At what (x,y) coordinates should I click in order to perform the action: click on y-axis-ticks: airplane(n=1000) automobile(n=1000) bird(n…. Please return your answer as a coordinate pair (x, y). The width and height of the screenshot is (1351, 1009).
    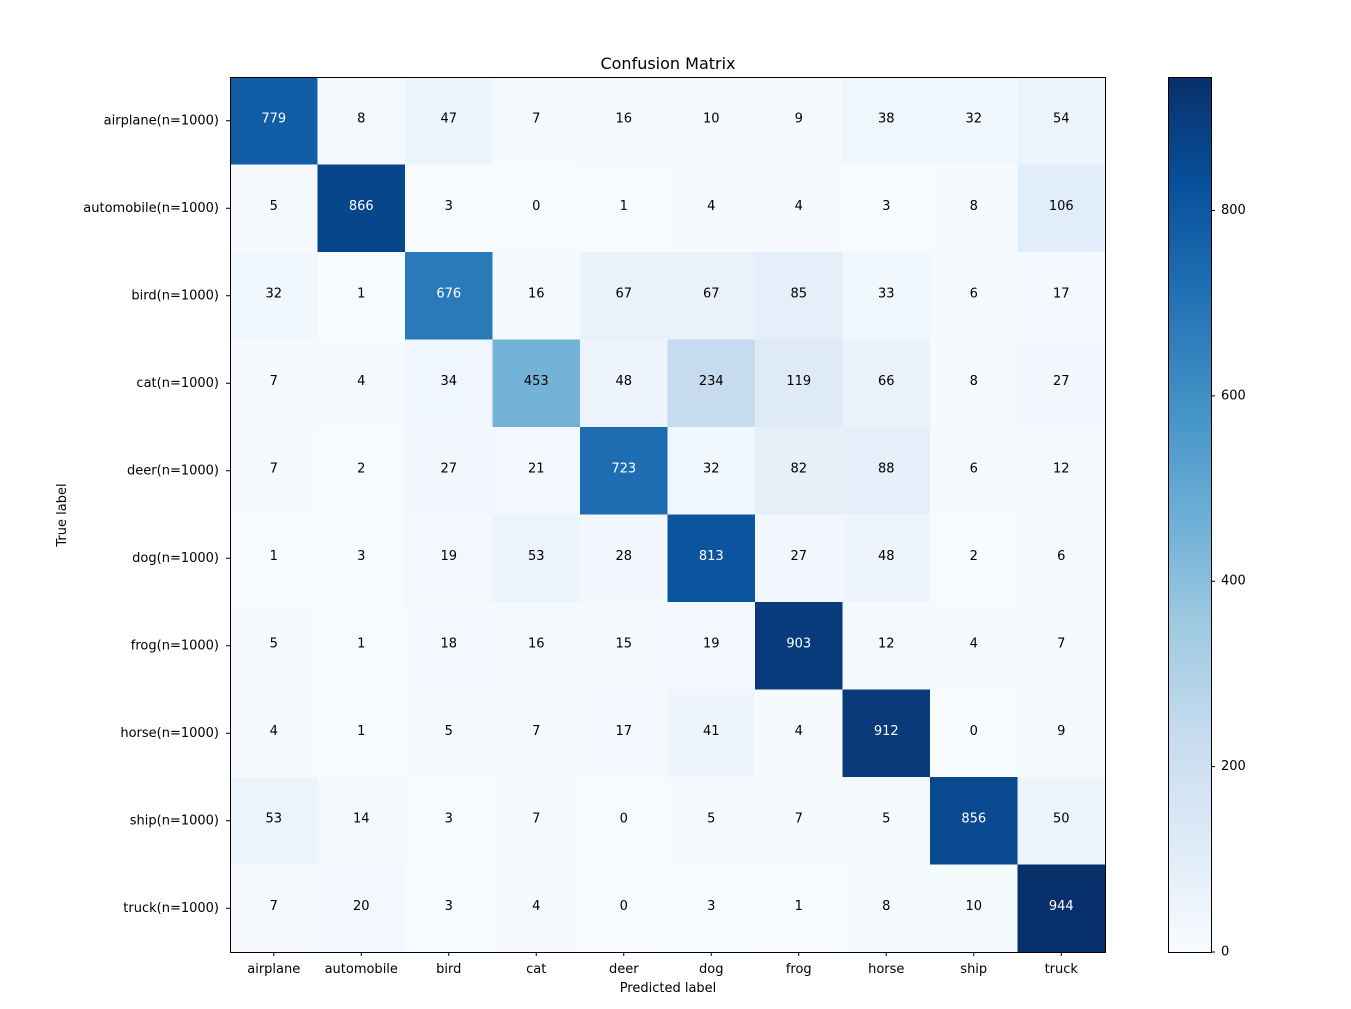
    Looking at the image, I should click on (156, 514).